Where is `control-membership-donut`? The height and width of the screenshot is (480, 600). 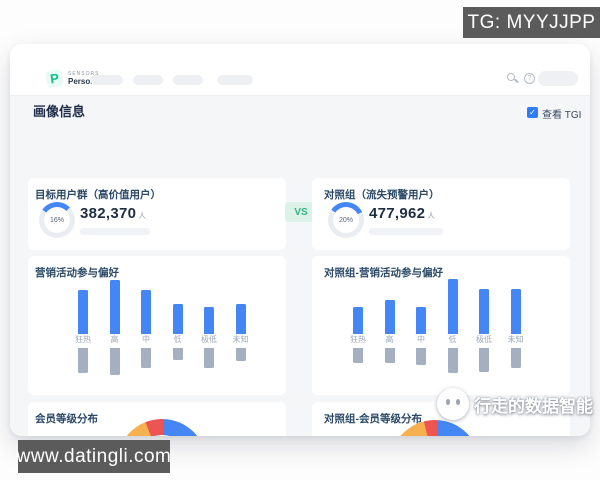
control-membership-donut is located at coordinates (435, 428).